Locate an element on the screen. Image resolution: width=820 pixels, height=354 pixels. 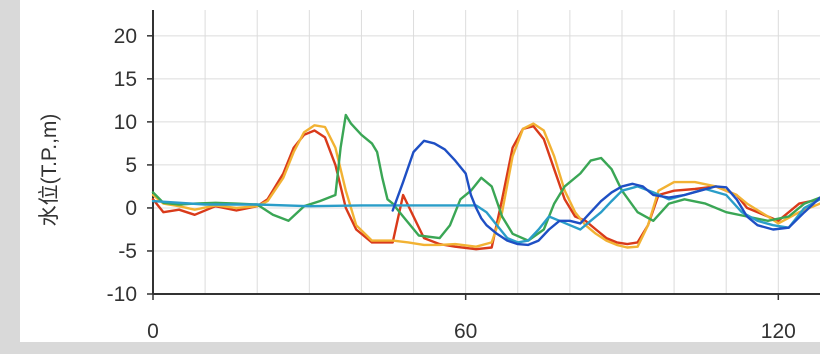
x-tick-label: 120 is located at coordinates (778, 331).